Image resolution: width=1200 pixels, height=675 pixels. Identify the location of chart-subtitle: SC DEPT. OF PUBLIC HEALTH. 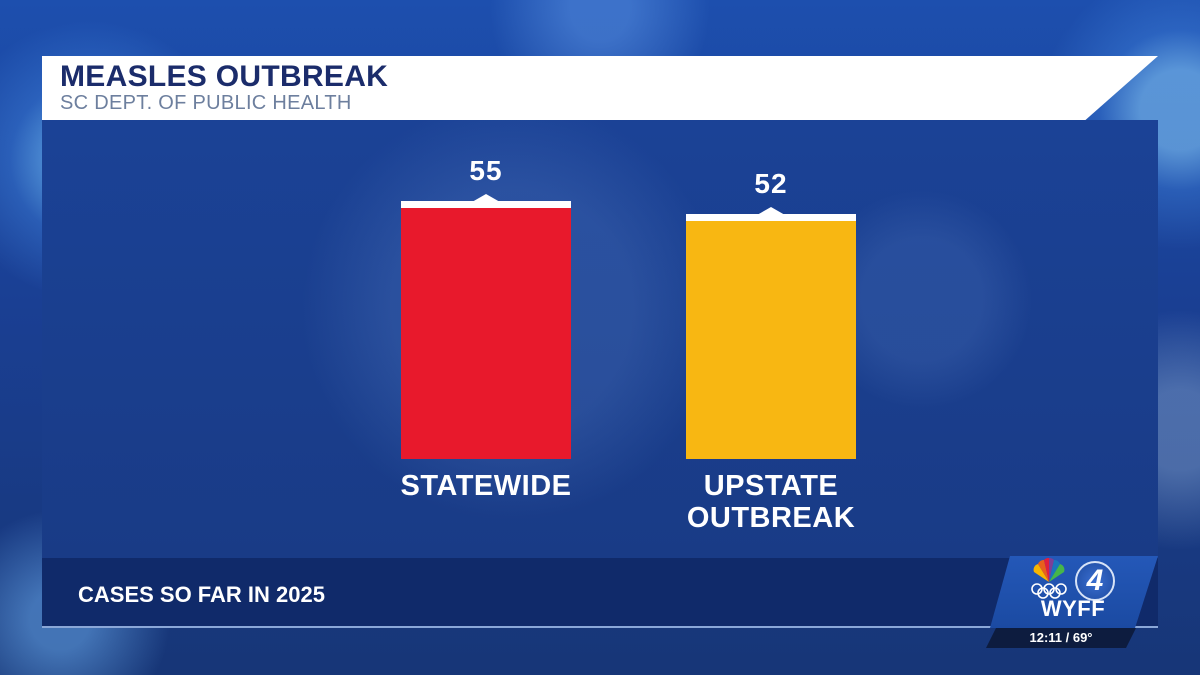
(206, 103).